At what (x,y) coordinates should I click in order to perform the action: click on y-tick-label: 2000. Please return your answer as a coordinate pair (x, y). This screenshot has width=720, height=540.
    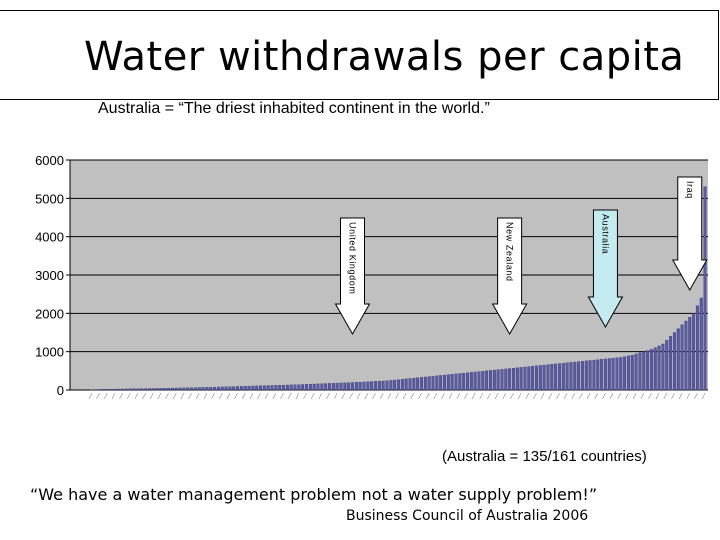
    Looking at the image, I should click on (49, 313).